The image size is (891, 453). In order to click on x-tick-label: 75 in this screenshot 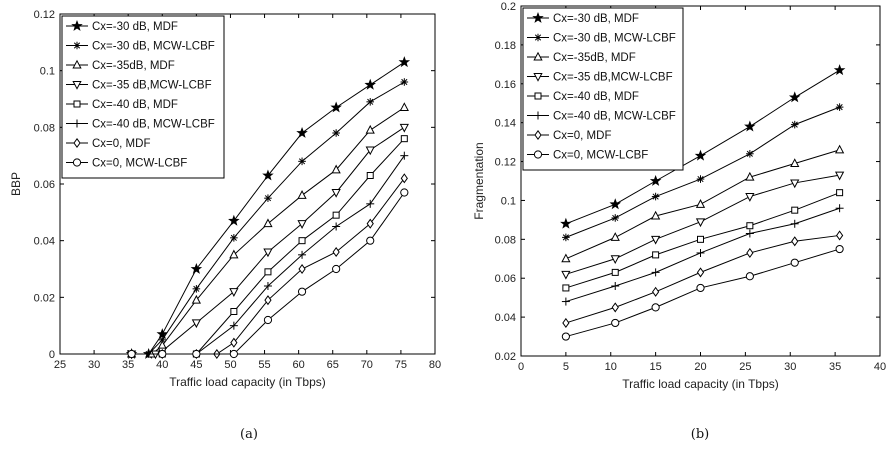, I will do `click(401, 365)`.